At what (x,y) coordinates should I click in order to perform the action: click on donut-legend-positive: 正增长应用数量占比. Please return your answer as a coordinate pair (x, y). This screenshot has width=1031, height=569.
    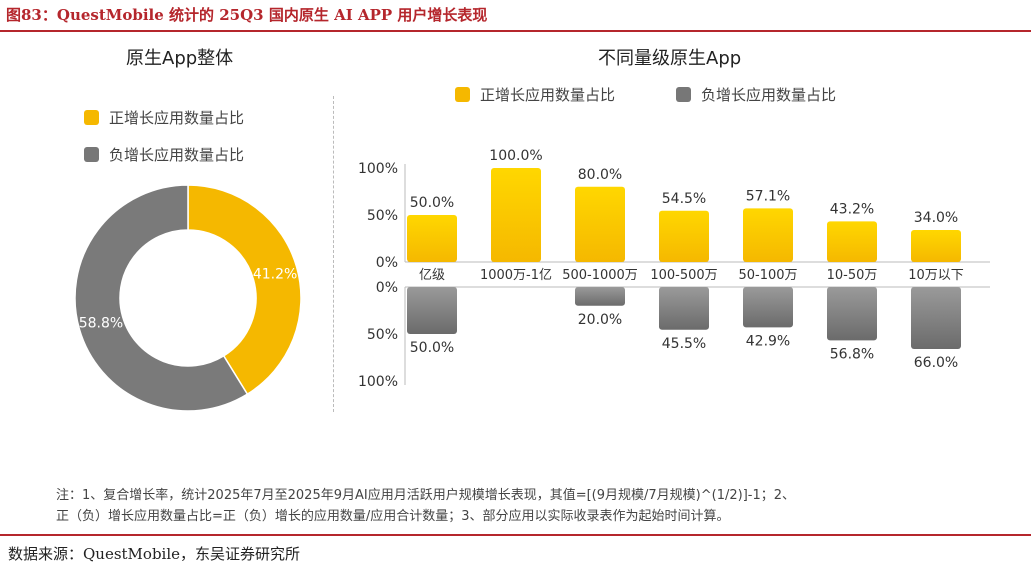
    Looking at the image, I should click on (164, 117).